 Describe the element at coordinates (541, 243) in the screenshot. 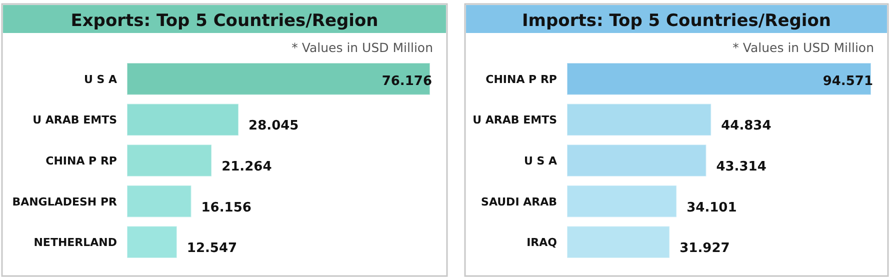

I see `y-tick-label: IRAQ` at that location.